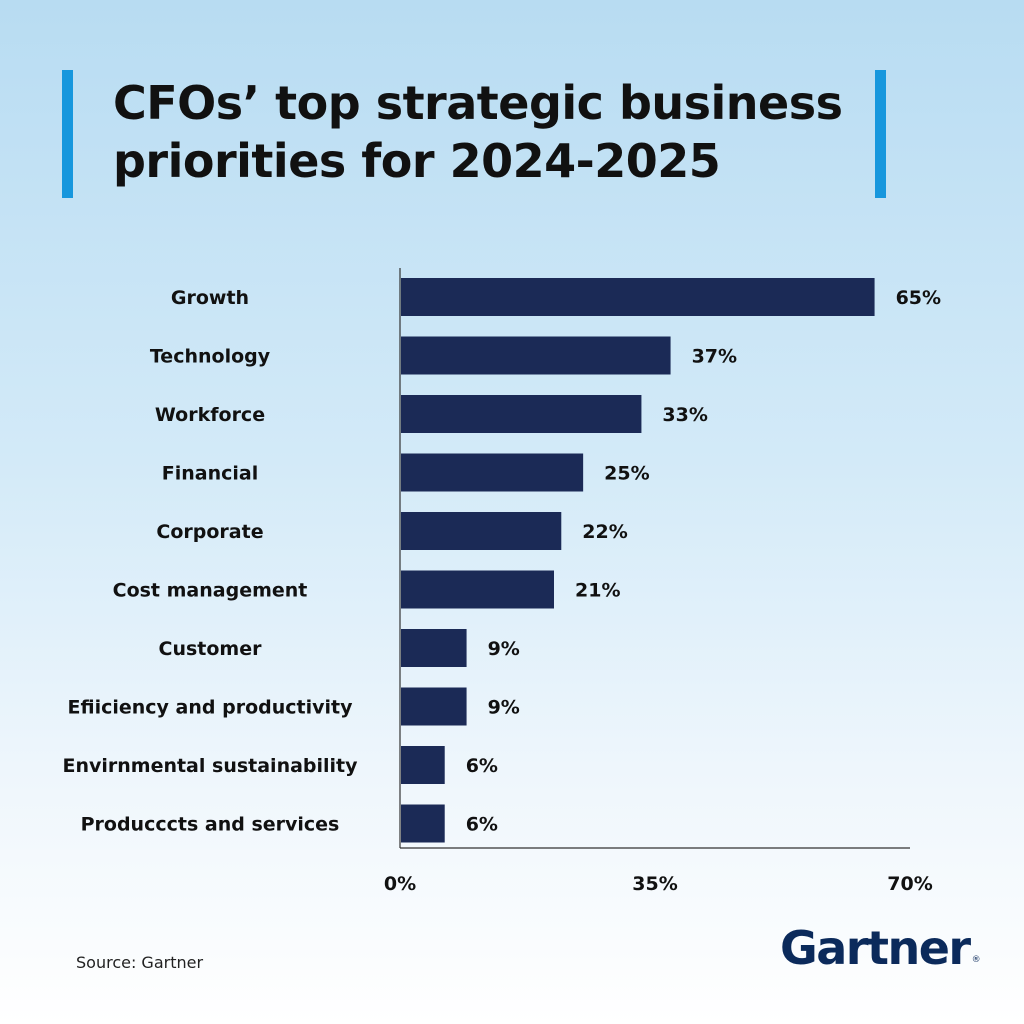 The width and height of the screenshot is (1024, 1024). What do you see at coordinates (210, 357) in the screenshot?
I see `category-label: Technology` at bounding box center [210, 357].